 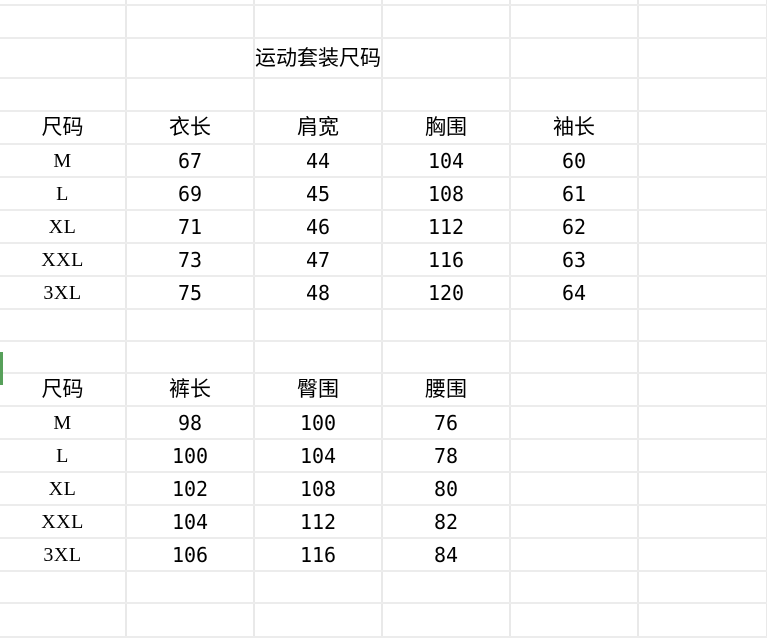 What do you see at coordinates (318, 456) in the screenshot?
I see `cell-hip: 104` at bounding box center [318, 456].